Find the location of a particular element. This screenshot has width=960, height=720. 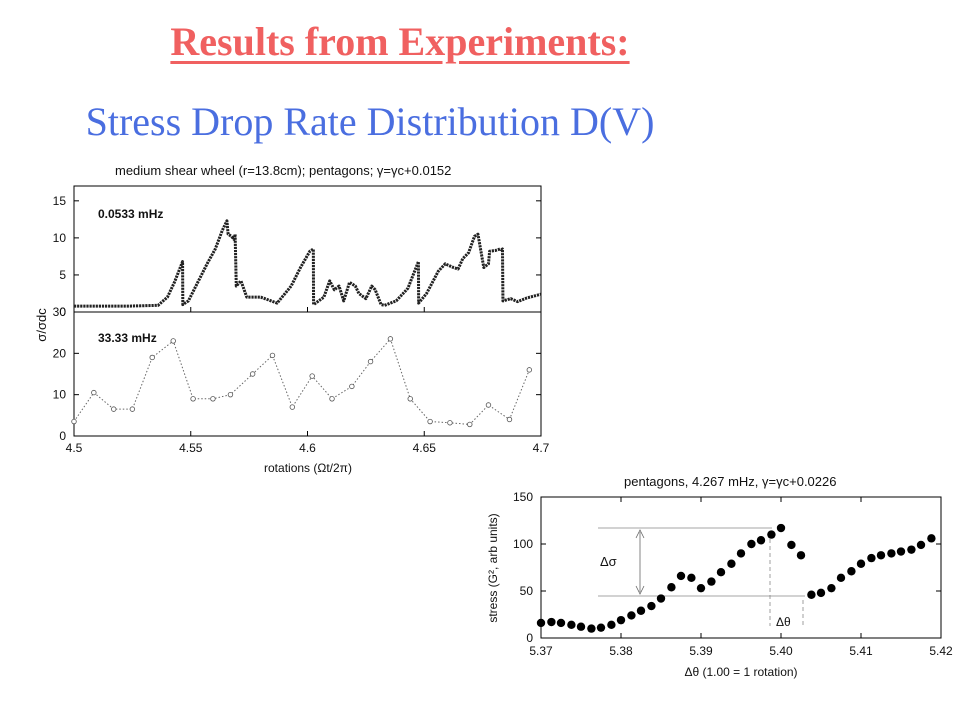

chart1-panel0-label: 0.0533 mHz is located at coordinates (130, 214).